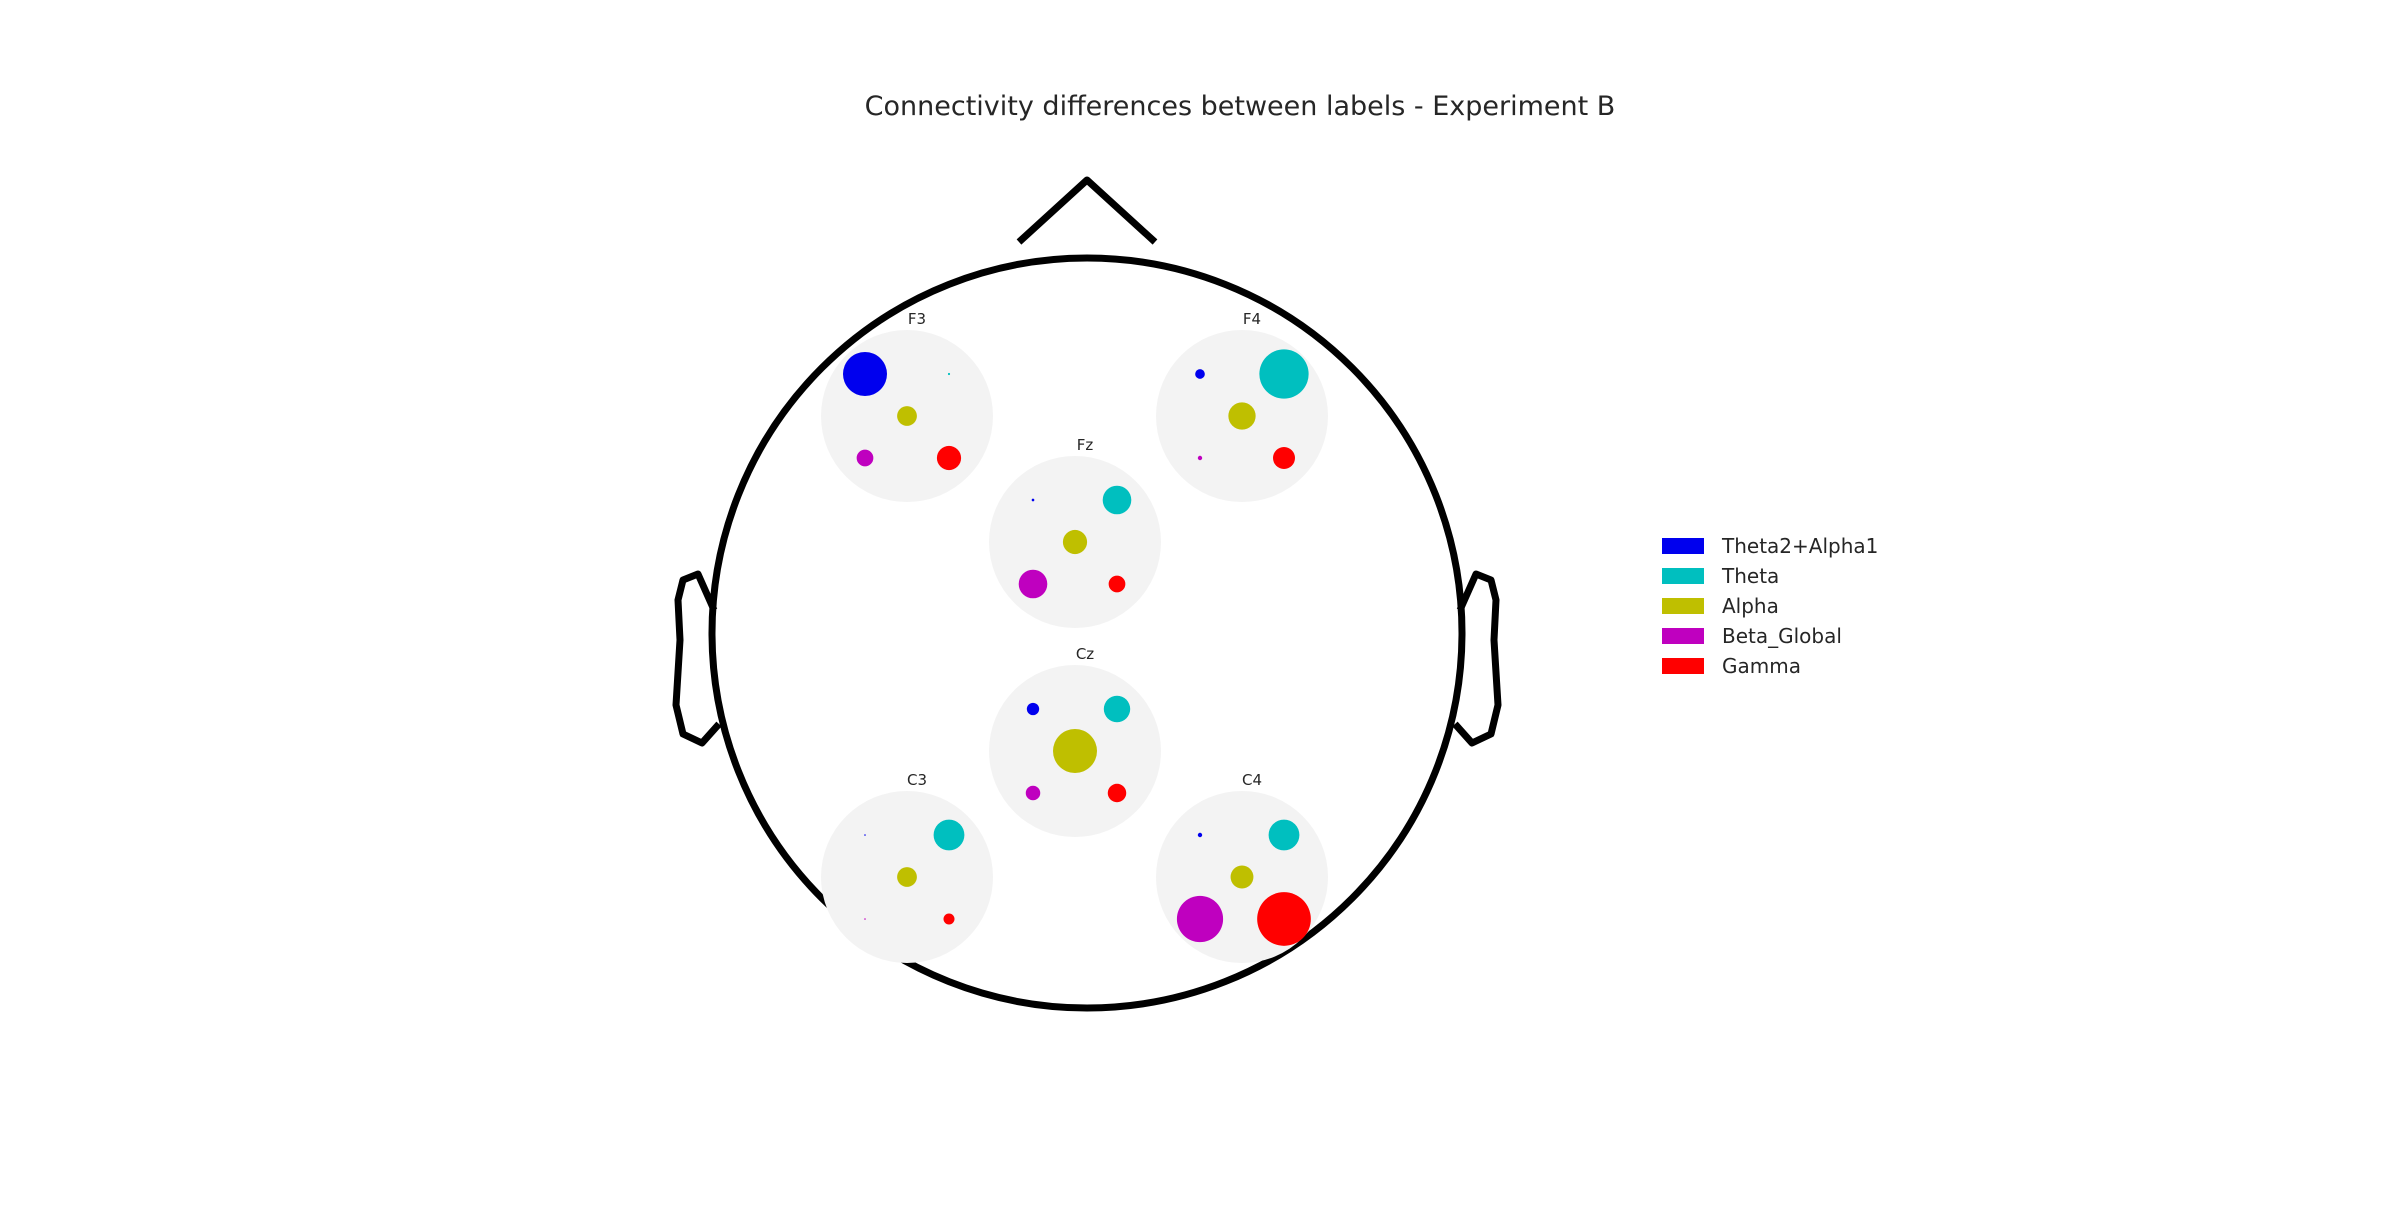  I want to click on point-c4-beta-global, so click(1200, 919).